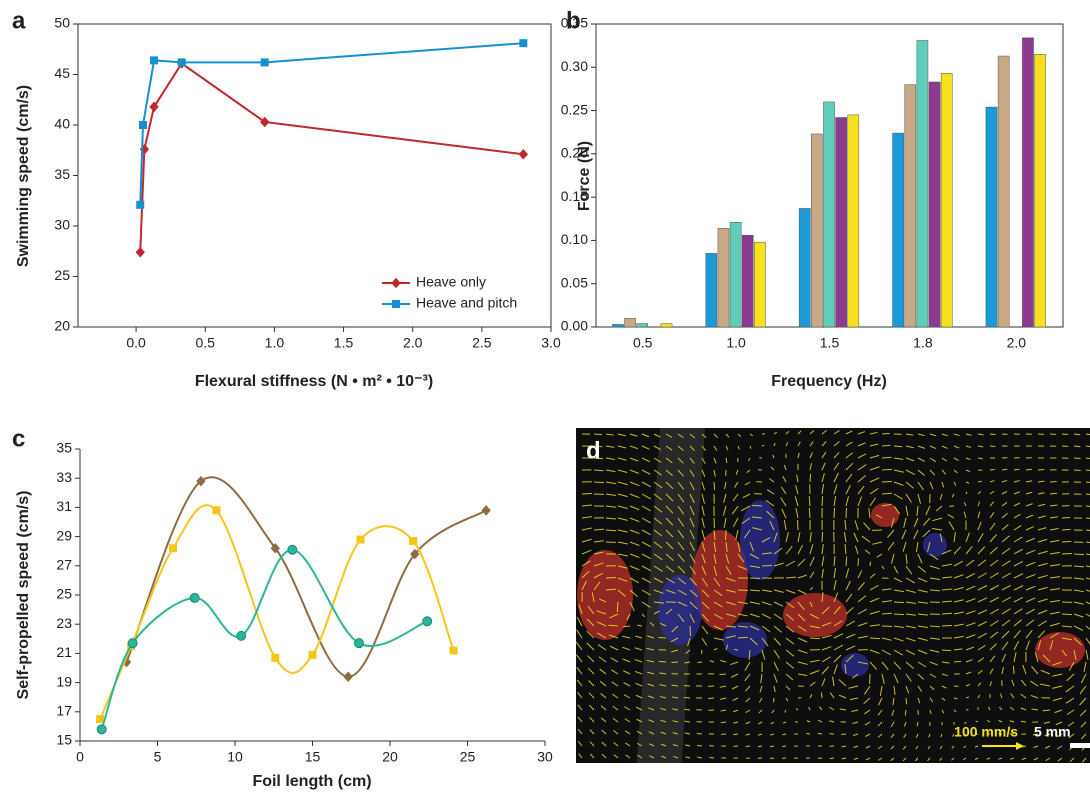  What do you see at coordinates (62, 225) in the screenshot?
I see `y-tick-label: 30` at bounding box center [62, 225].